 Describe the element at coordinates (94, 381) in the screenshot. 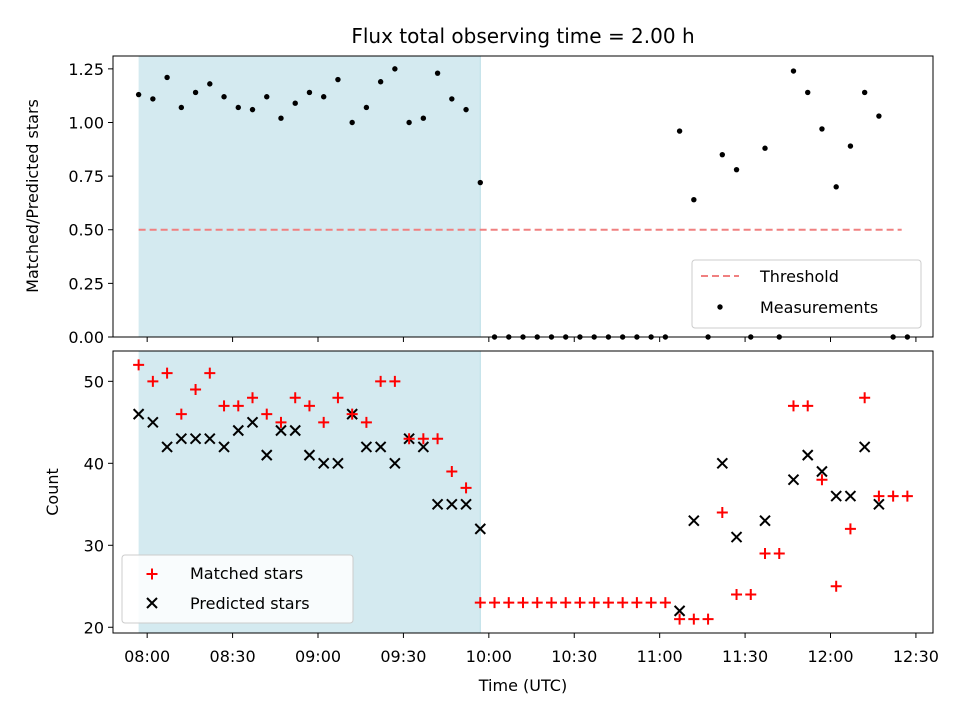

I see `bottom-y-tick-label: 50` at that location.